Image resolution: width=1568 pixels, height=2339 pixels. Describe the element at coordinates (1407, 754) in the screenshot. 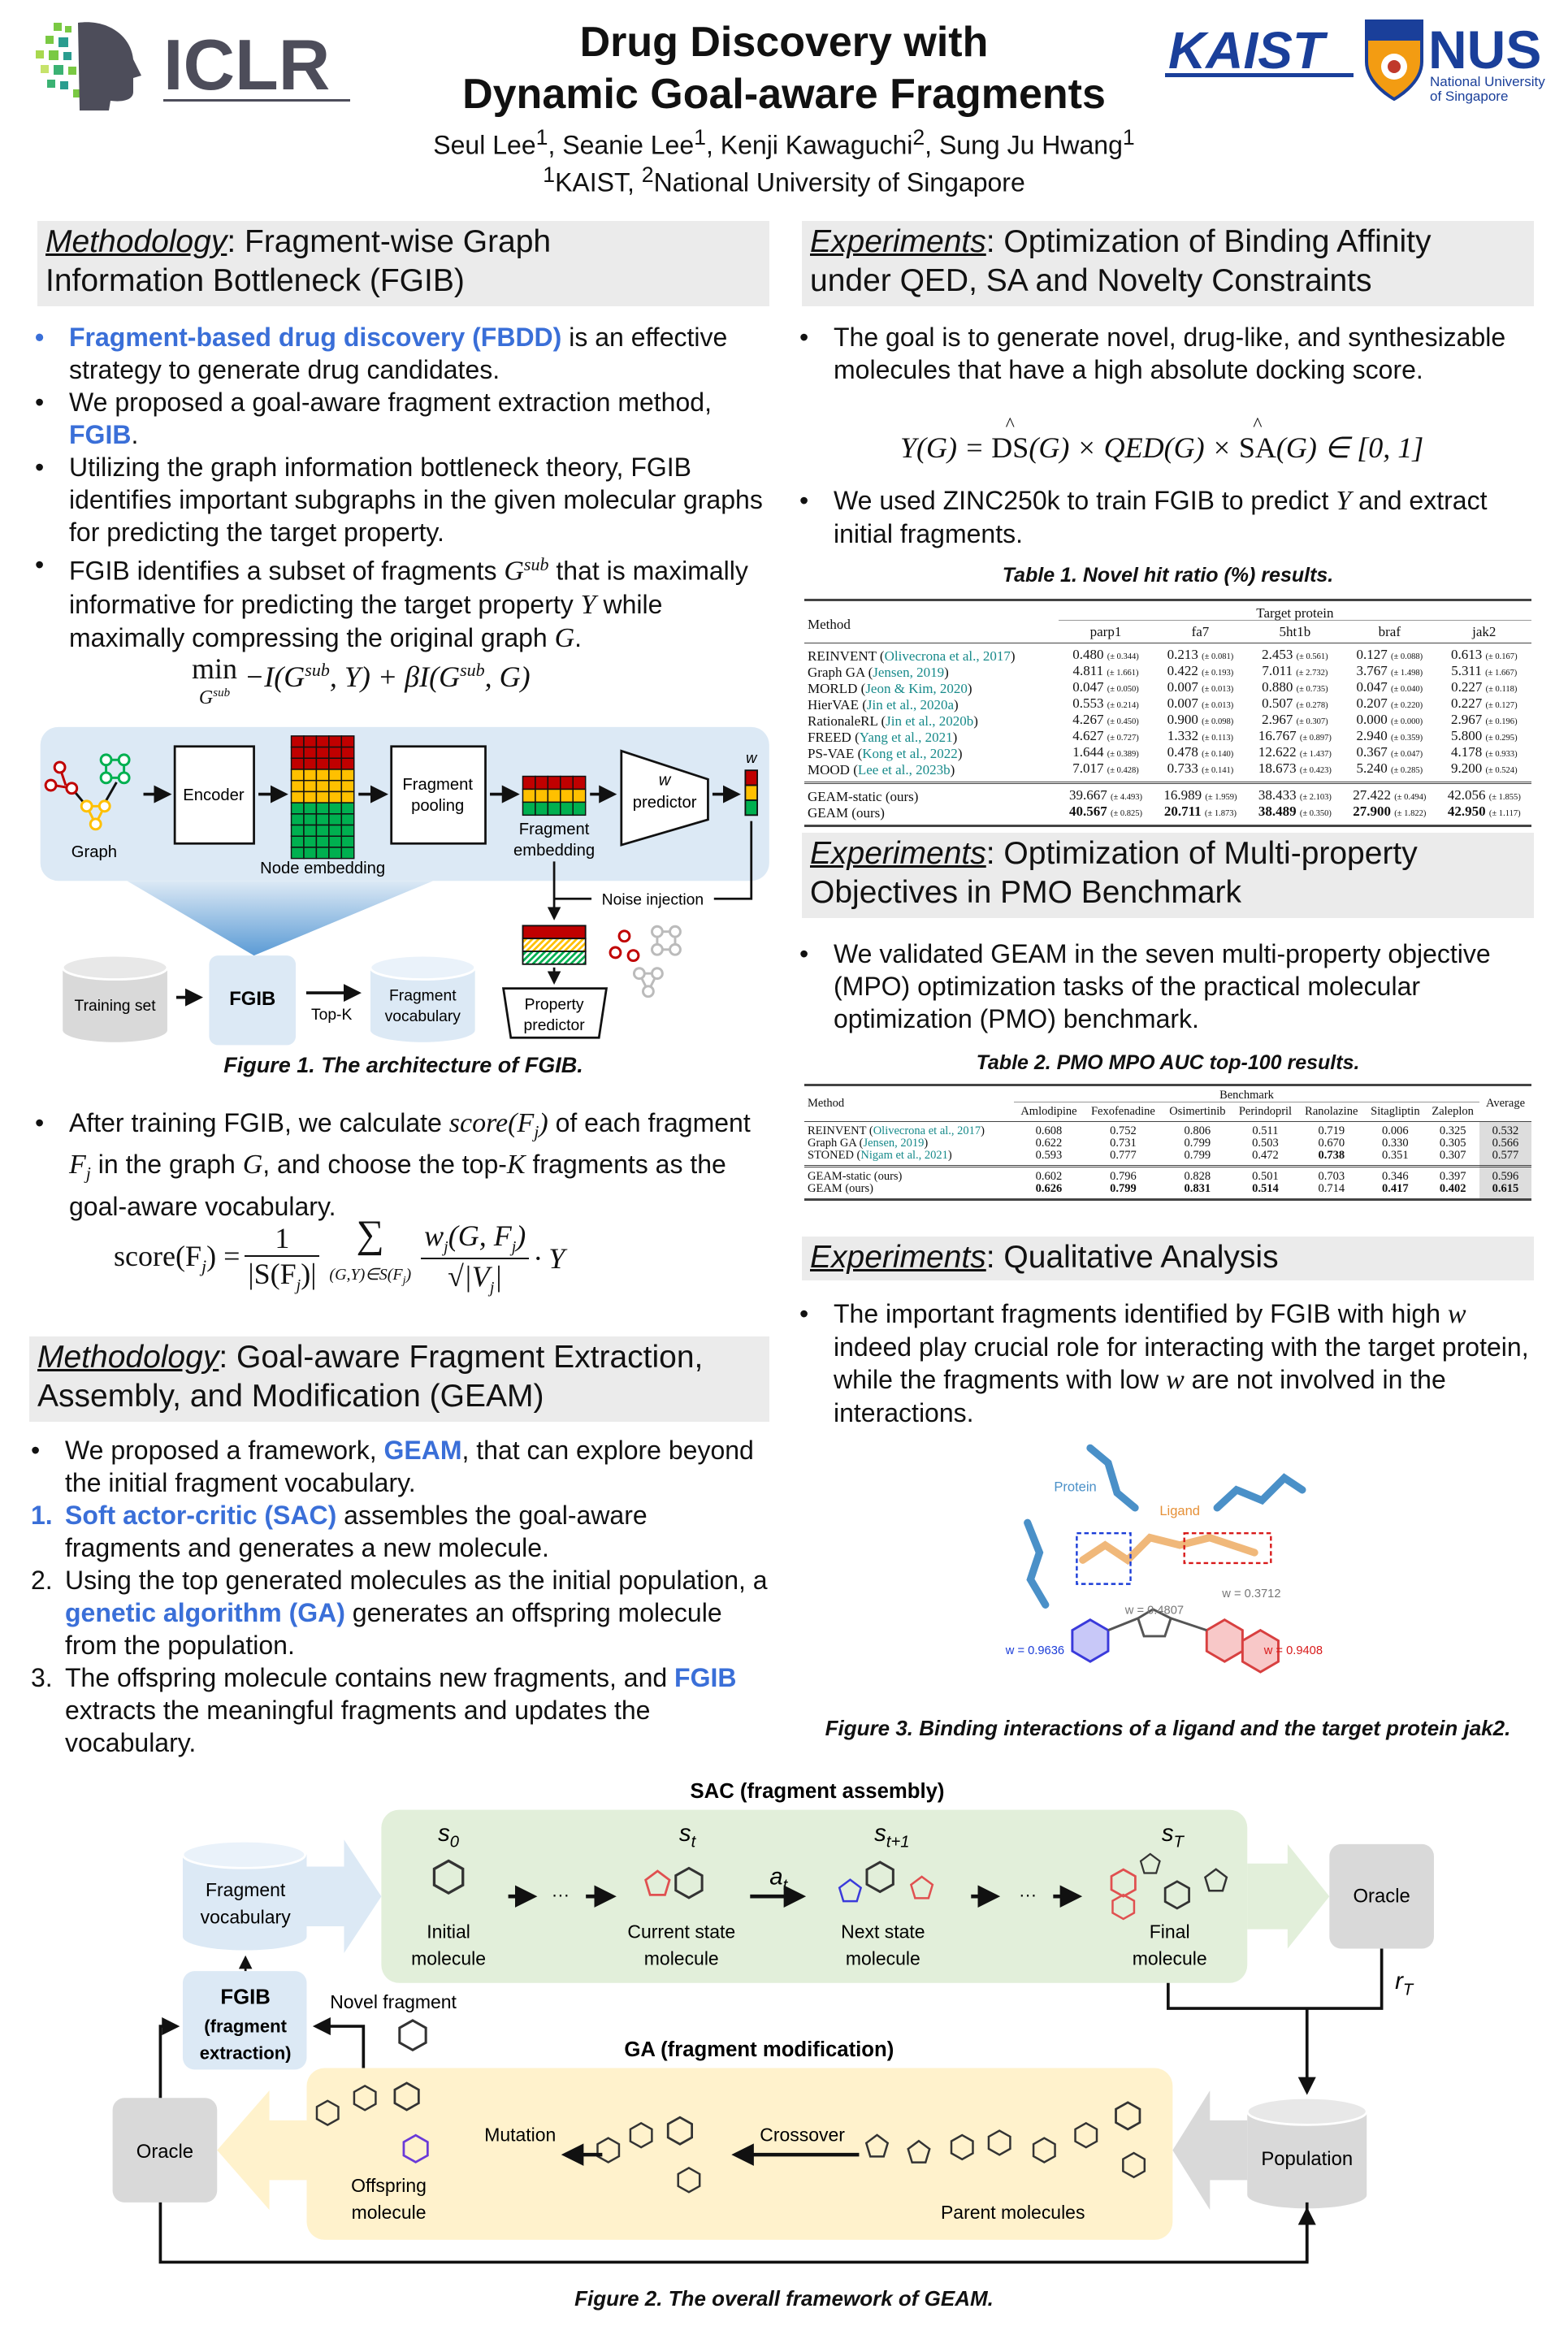

I see `table-std: (± 0.047)` at that location.